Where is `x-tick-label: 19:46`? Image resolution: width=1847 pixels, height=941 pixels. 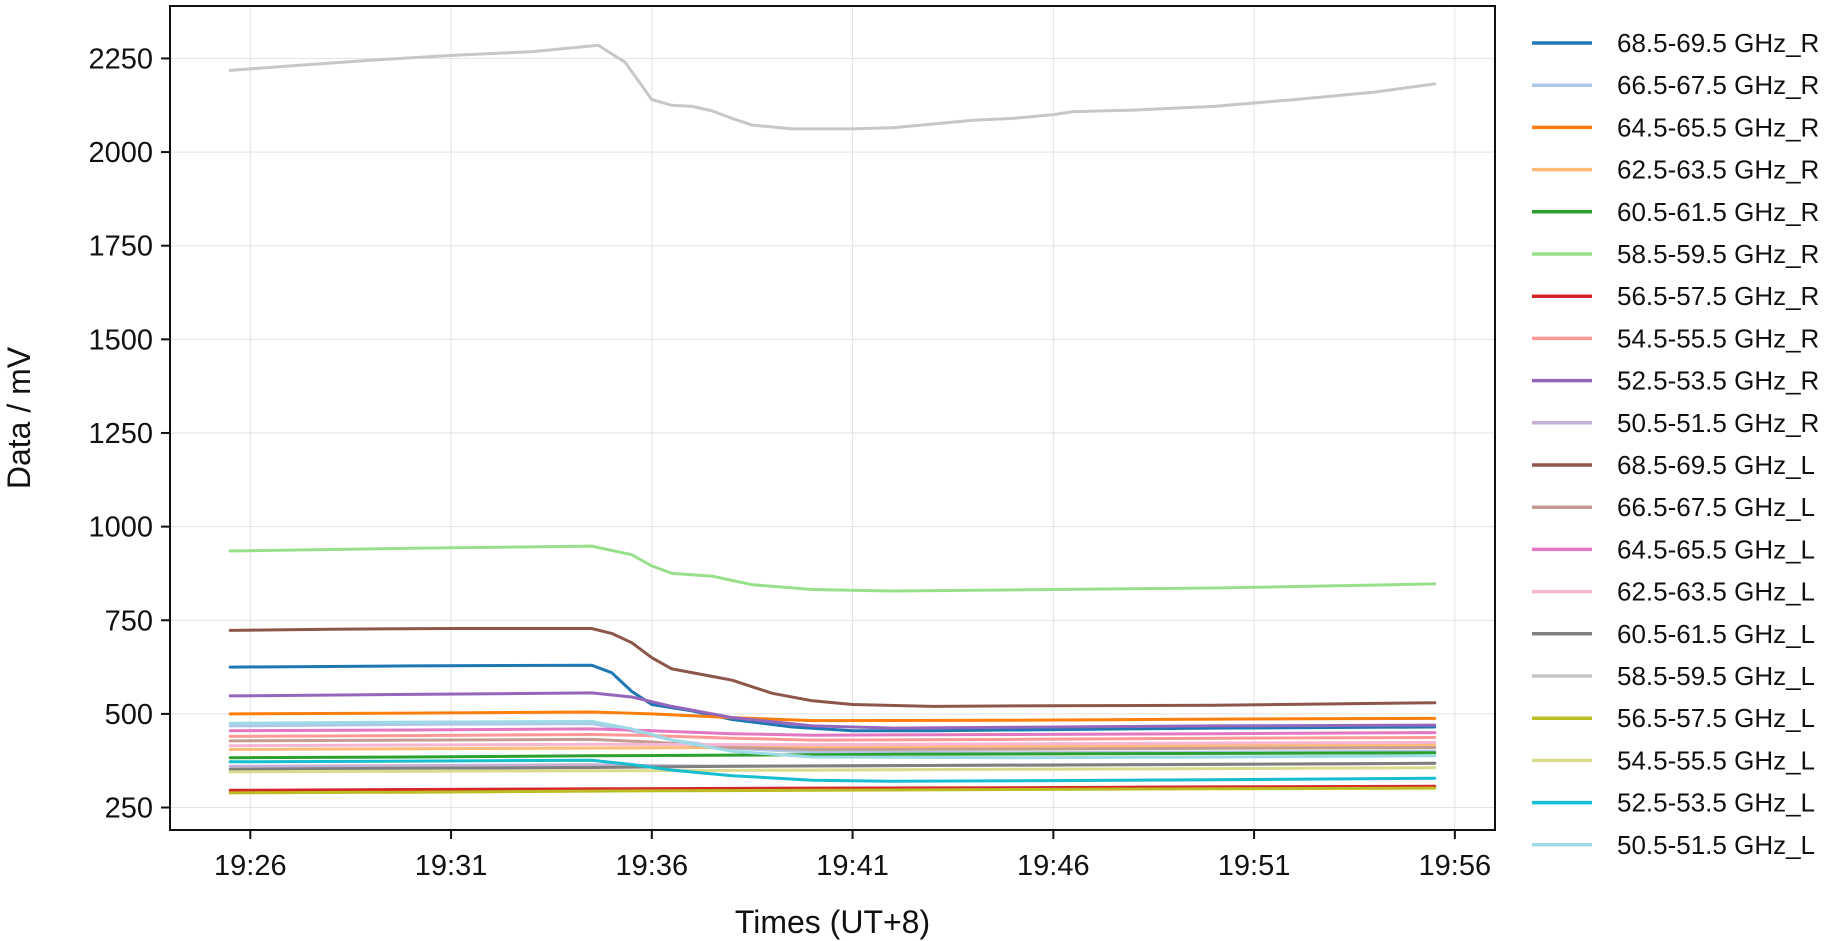
x-tick-label: 19:46 is located at coordinates (1053, 866).